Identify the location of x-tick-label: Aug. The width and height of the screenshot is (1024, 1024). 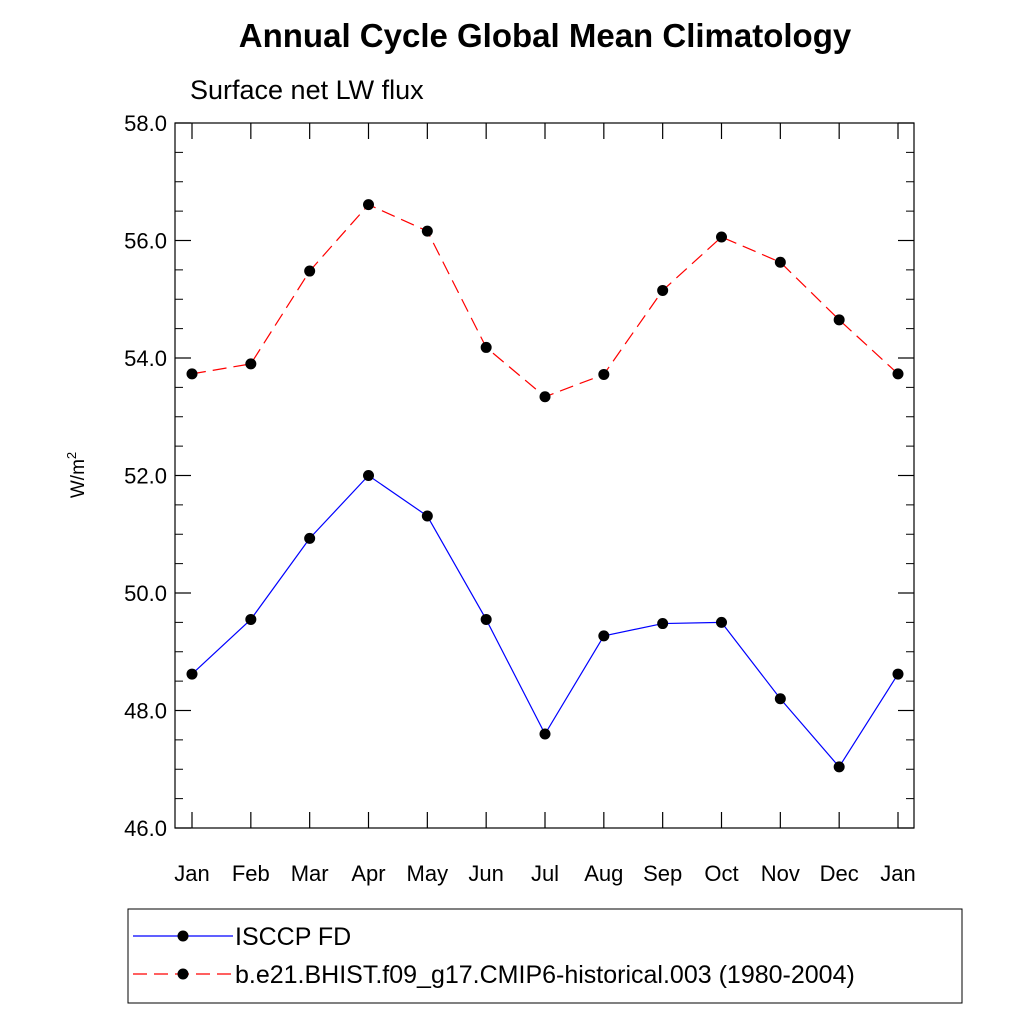
(603, 873).